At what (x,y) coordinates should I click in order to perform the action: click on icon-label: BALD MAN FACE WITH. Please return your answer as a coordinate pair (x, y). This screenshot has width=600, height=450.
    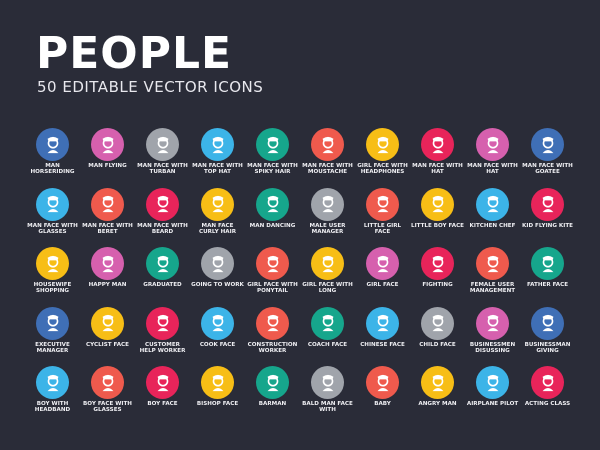
    Looking at the image, I should click on (327, 407).